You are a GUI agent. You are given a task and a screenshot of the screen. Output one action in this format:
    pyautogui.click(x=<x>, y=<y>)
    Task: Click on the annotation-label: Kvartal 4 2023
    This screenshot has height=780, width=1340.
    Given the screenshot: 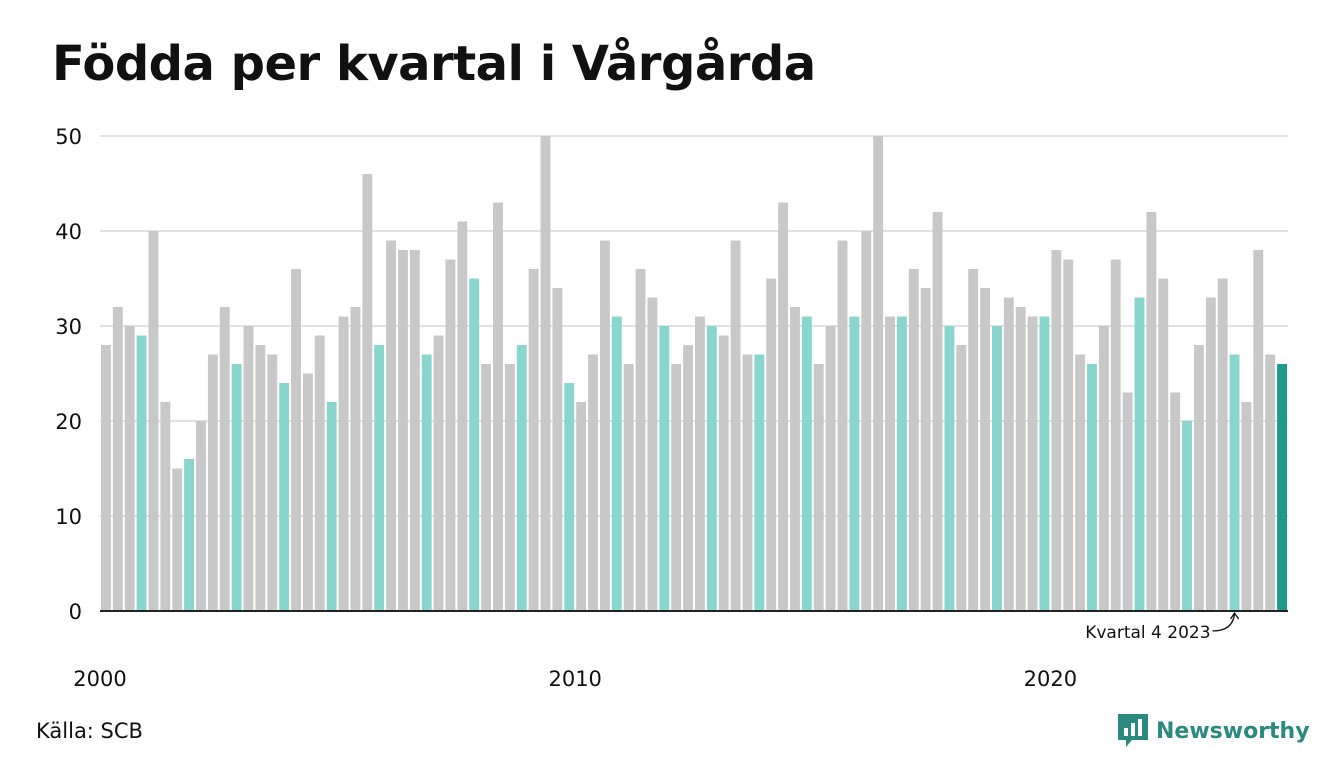 What is the action you would take?
    pyautogui.click(x=1147, y=633)
    